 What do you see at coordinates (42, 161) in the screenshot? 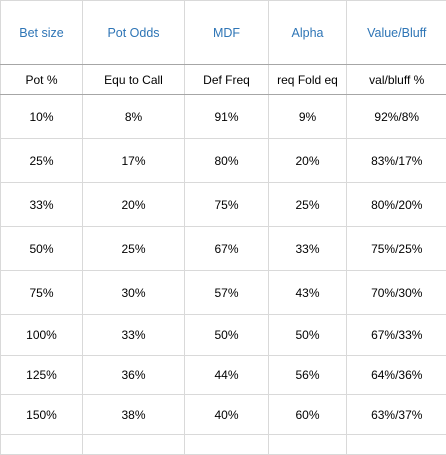
I see `cell-bet-size: 25%` at bounding box center [42, 161].